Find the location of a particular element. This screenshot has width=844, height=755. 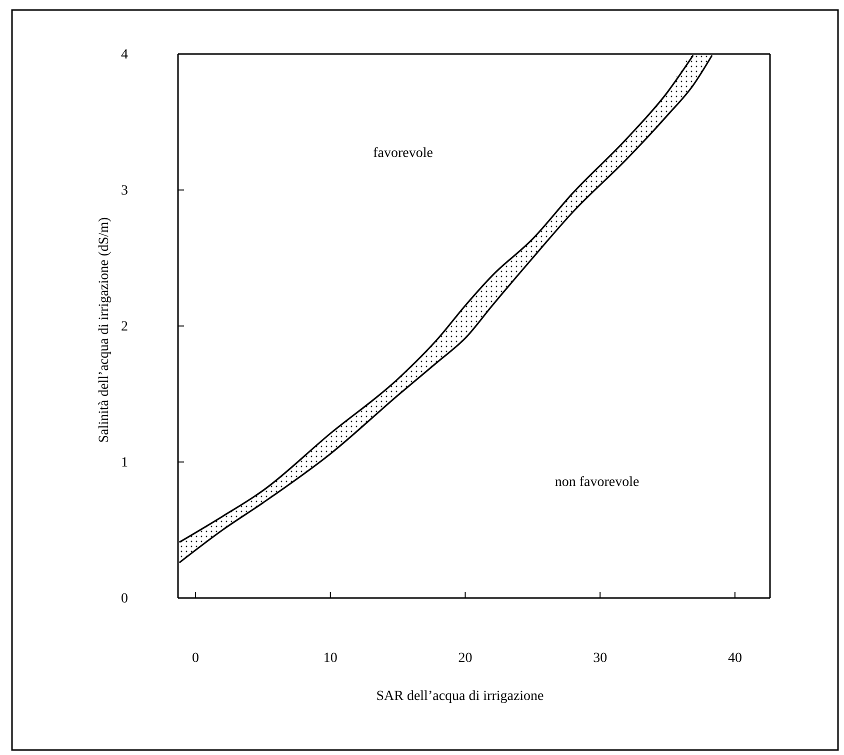

annotation: non favorevole is located at coordinates (597, 482).